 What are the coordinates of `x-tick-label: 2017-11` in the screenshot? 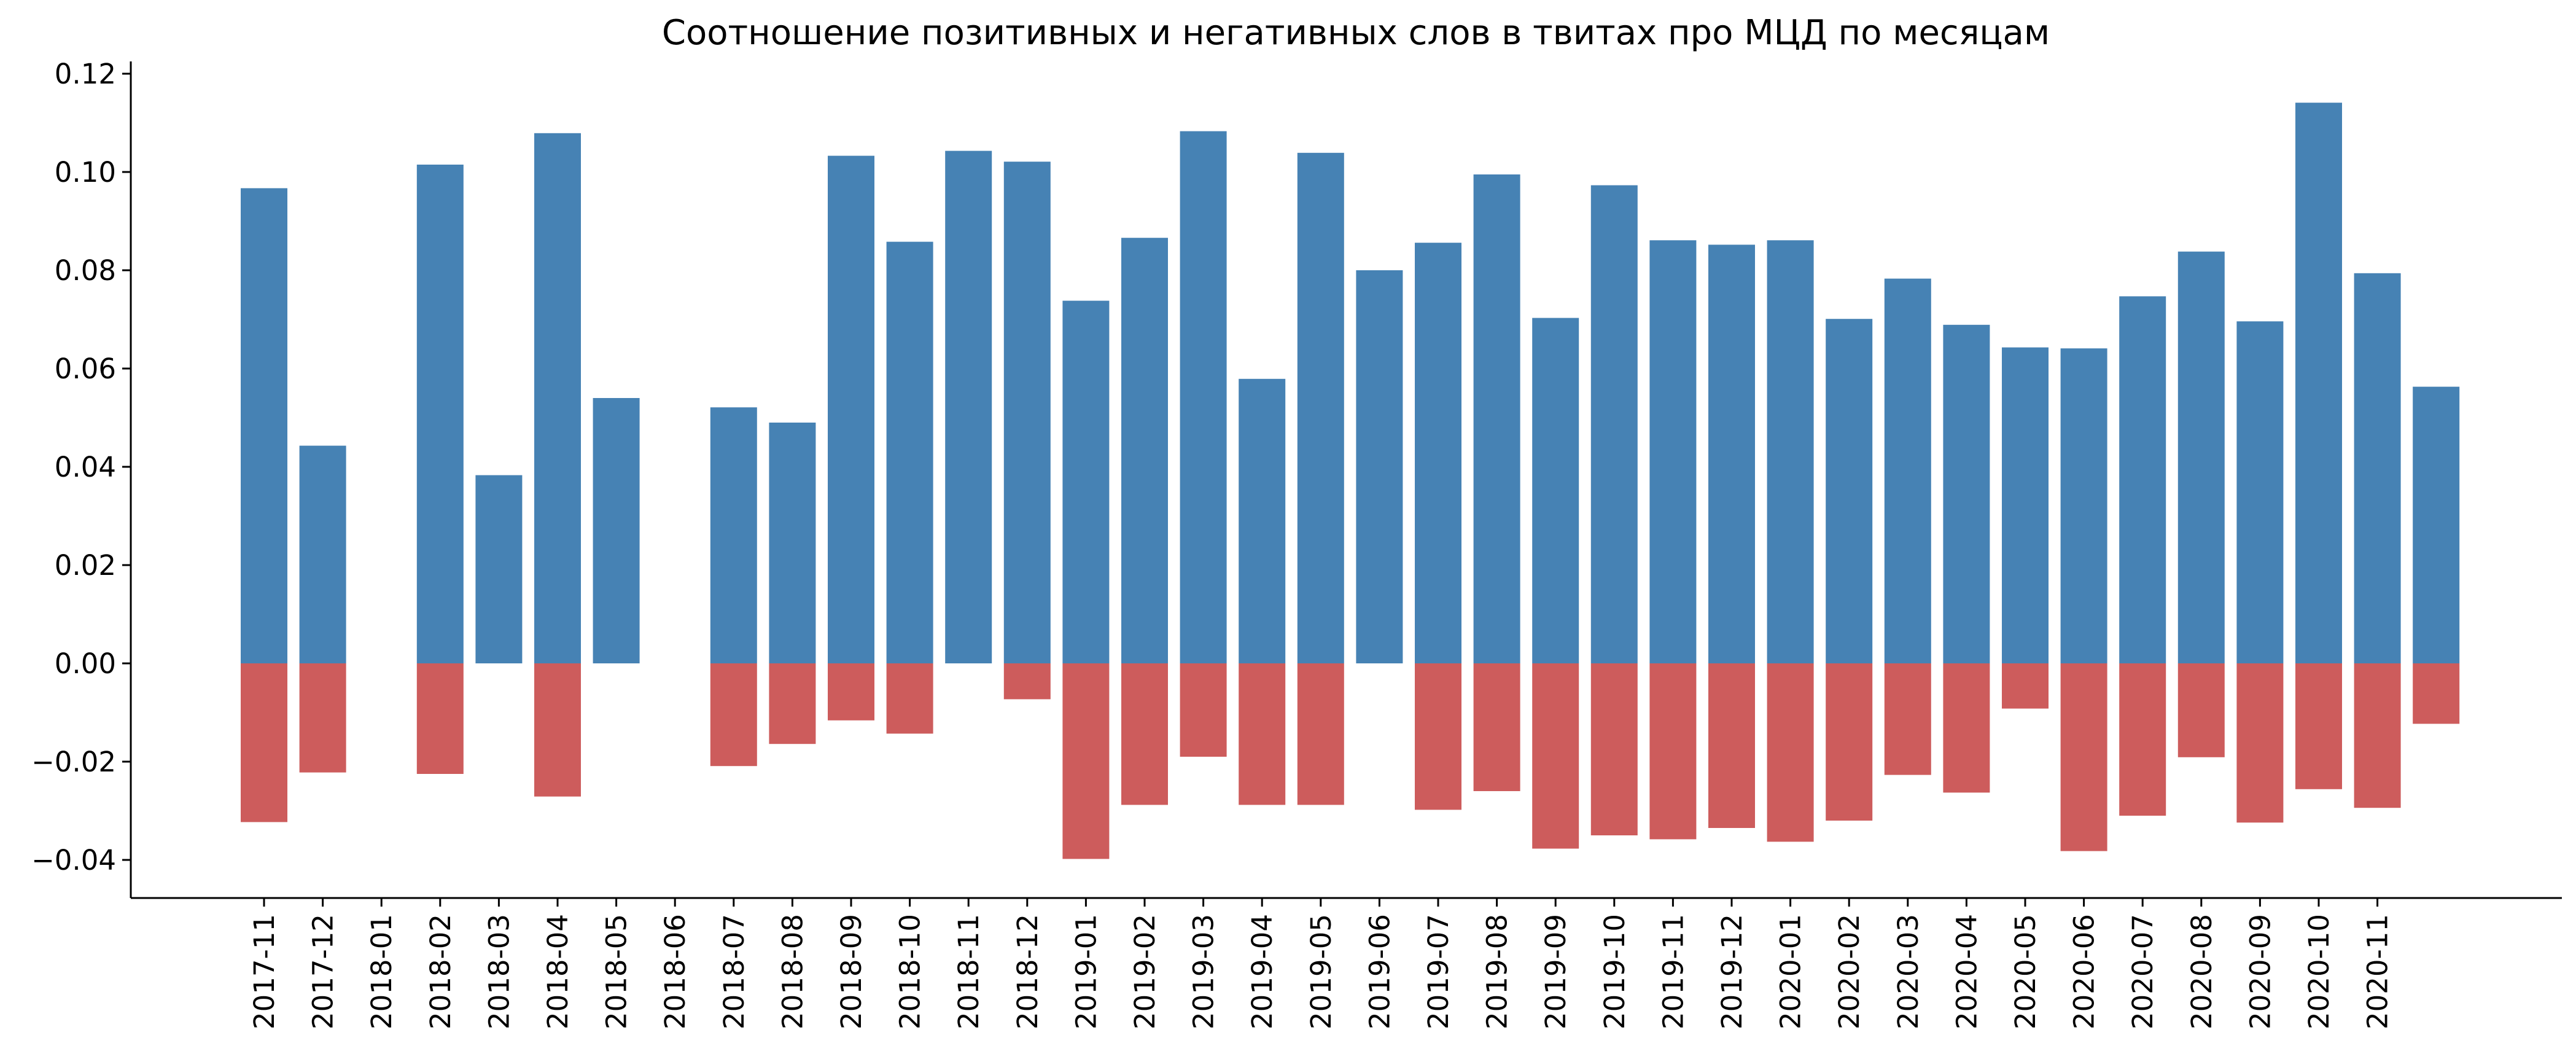 It's located at (264, 971).